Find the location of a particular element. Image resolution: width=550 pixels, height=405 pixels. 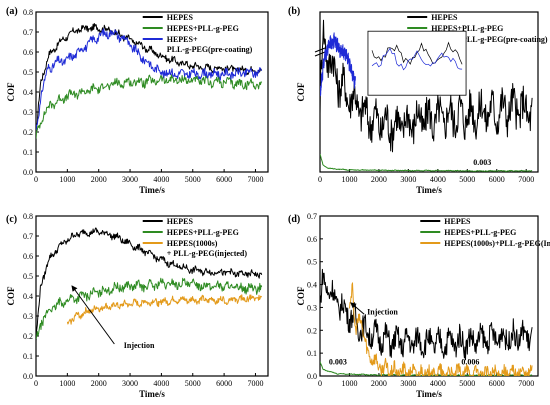

legend-label: HEPES+PLL-g-PEG(pre-coating) is located at coordinates (489, 39).